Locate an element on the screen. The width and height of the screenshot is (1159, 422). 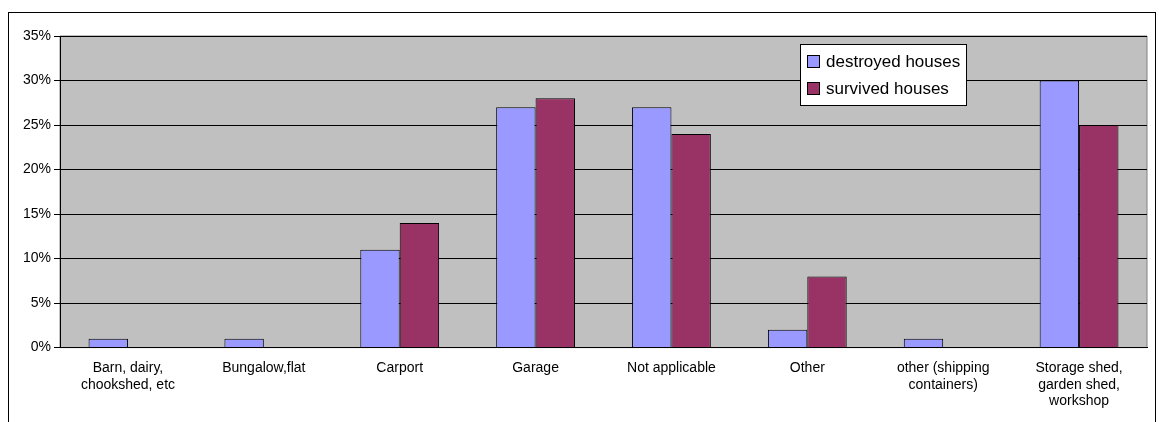
x-tick-label: Other is located at coordinates (807, 366).